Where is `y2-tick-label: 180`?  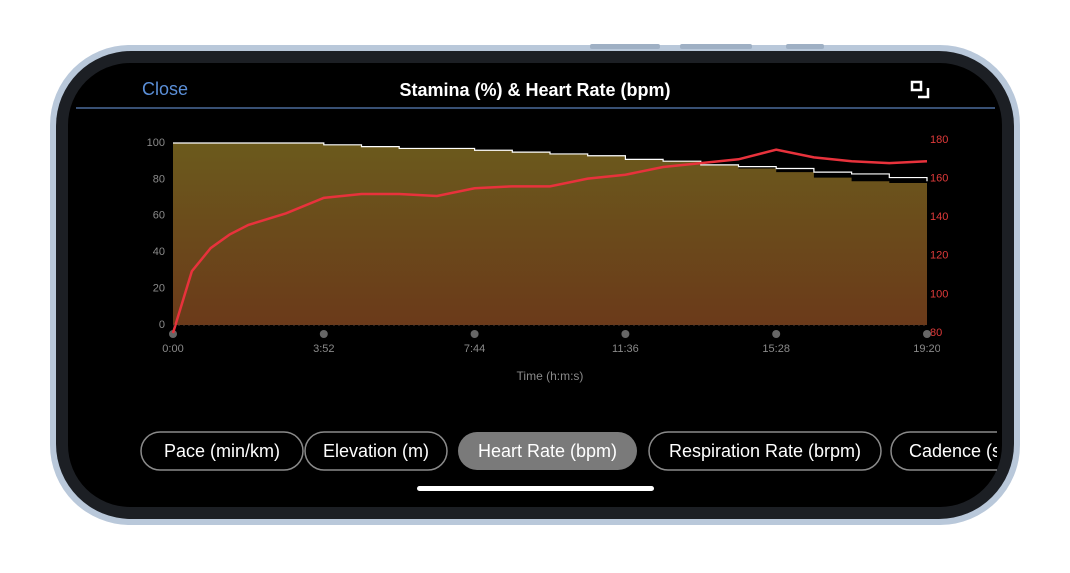 y2-tick-label: 180 is located at coordinates (939, 140).